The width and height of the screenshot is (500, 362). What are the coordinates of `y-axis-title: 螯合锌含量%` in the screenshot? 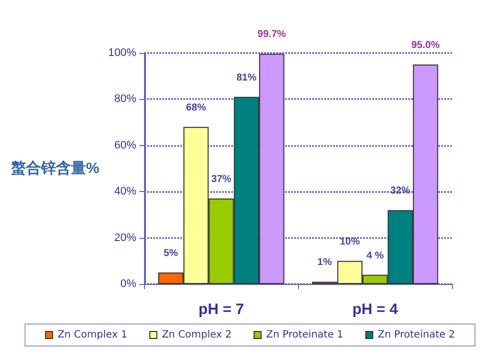 It's located at (55, 168).